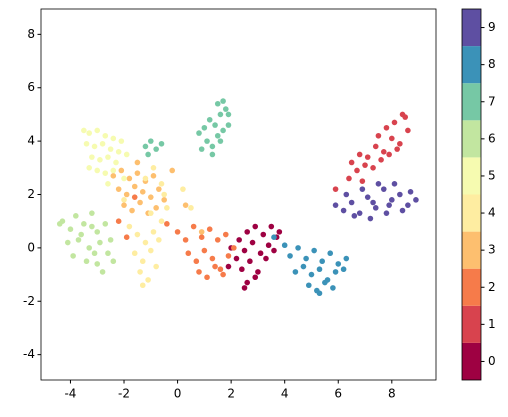  I want to click on y-tick-label: -4, so click(29, 354).